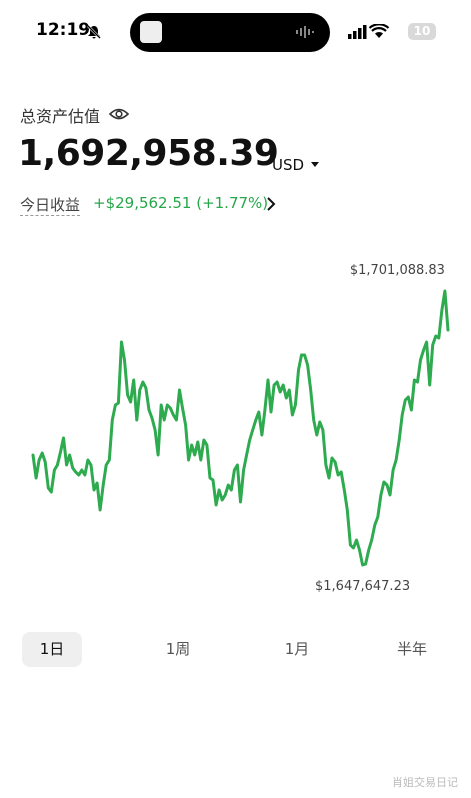 This screenshot has height=798, width=471. Describe the element at coordinates (288, 165) in the screenshot. I see `currency-selector: USD` at that location.